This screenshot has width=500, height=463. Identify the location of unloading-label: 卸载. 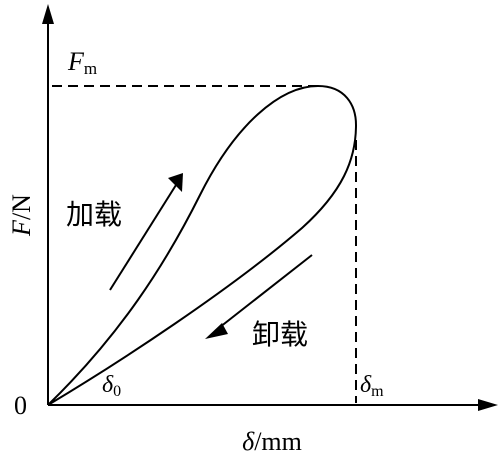
(280, 334).